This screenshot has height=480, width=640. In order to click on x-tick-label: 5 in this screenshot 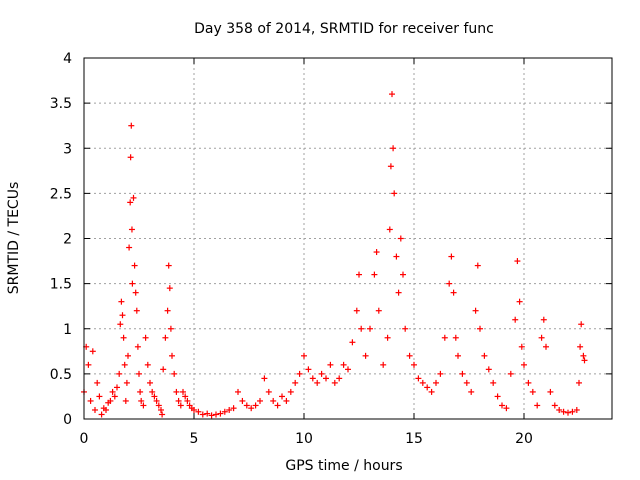, I will do `click(194, 439)`.